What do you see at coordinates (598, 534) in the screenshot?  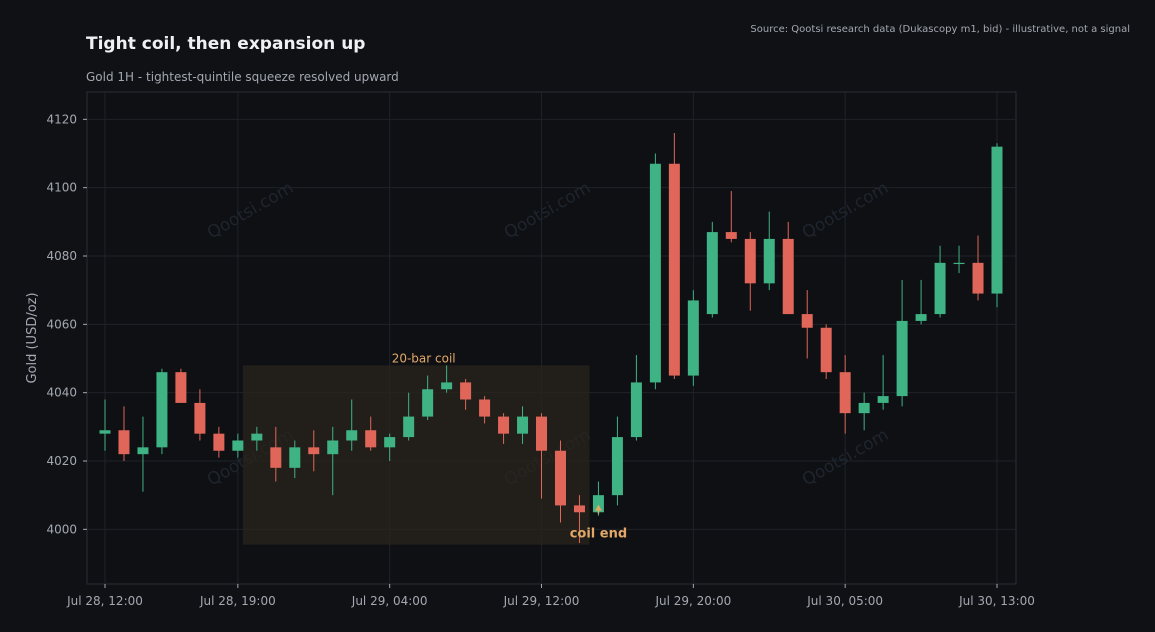 I see `coil-end-label: coil end` at bounding box center [598, 534].